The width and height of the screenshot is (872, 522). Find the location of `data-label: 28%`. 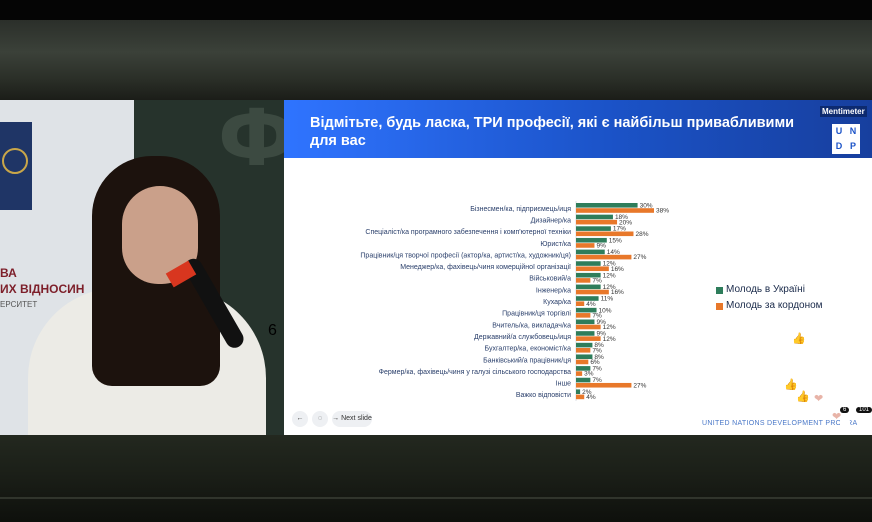

data-label: 28% is located at coordinates (641, 234).